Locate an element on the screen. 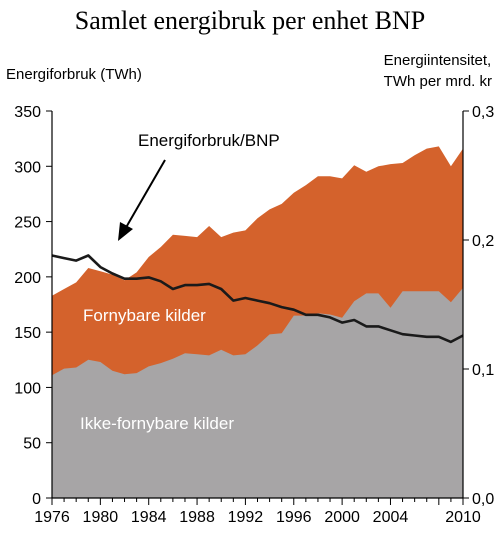 This screenshot has width=500, height=548. right-axis-label: Energiintensitet, TWh per mrd. kr is located at coordinates (438, 71).